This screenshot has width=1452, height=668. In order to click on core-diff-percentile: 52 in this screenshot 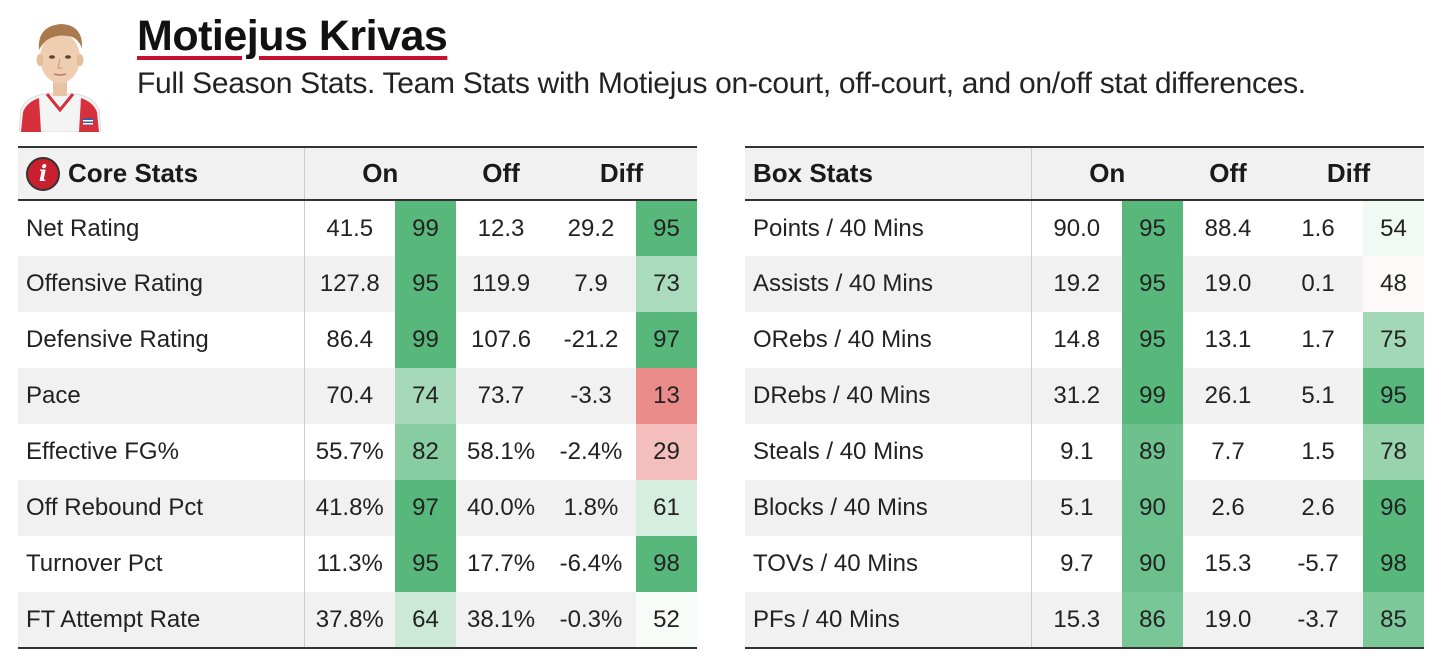, I will do `click(667, 620)`.